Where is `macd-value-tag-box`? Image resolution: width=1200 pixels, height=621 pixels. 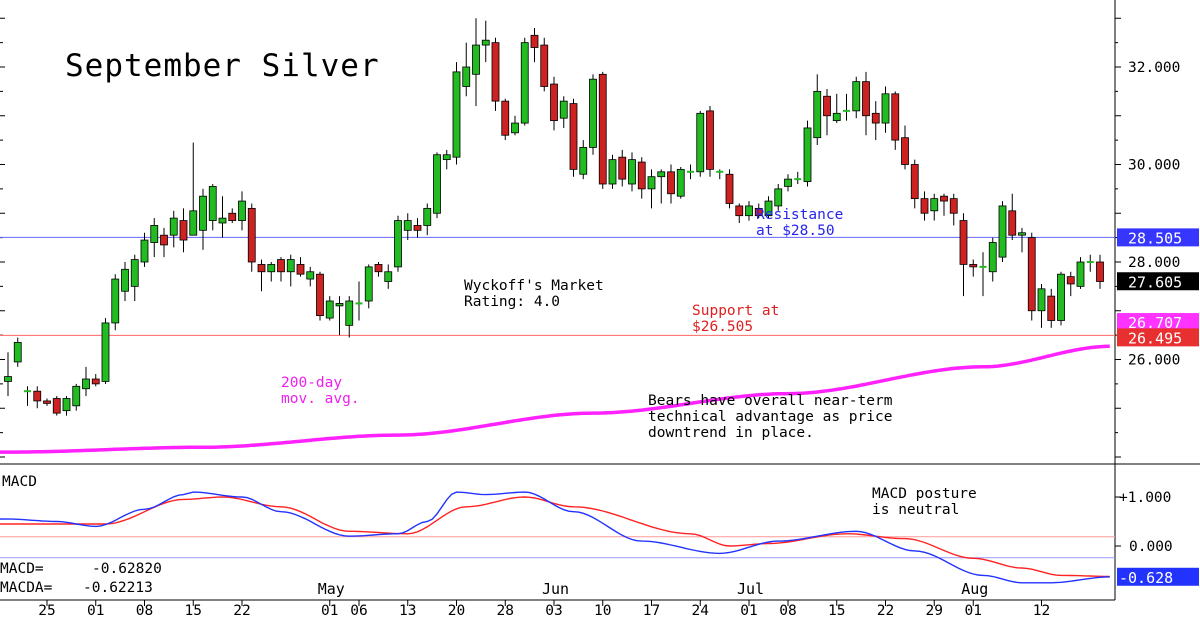 macd-value-tag-box is located at coordinates (1158, 576).